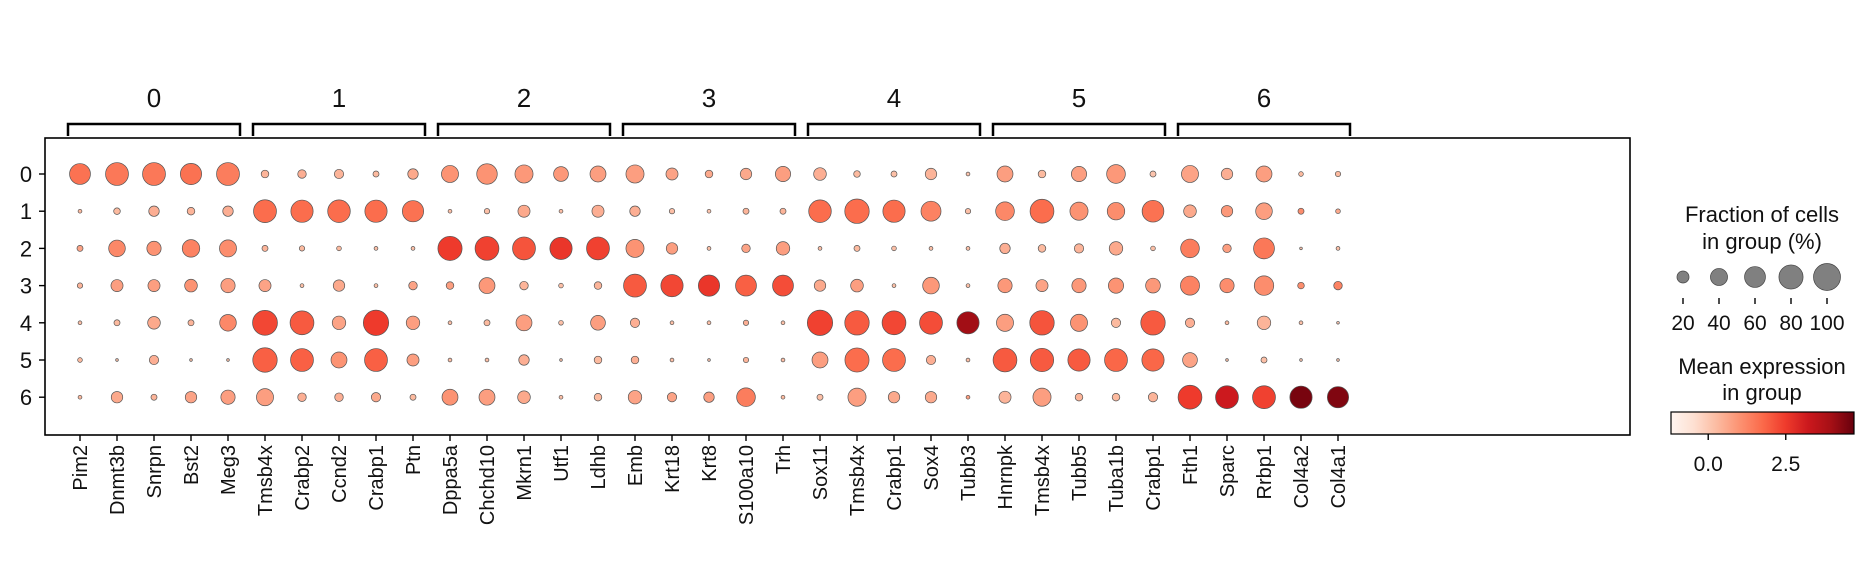 Image resolution: width=1872 pixels, height=570 pixels. Describe the element at coordinates (710, 463) in the screenshot. I see `gene-tick-label: Krt8` at that location.